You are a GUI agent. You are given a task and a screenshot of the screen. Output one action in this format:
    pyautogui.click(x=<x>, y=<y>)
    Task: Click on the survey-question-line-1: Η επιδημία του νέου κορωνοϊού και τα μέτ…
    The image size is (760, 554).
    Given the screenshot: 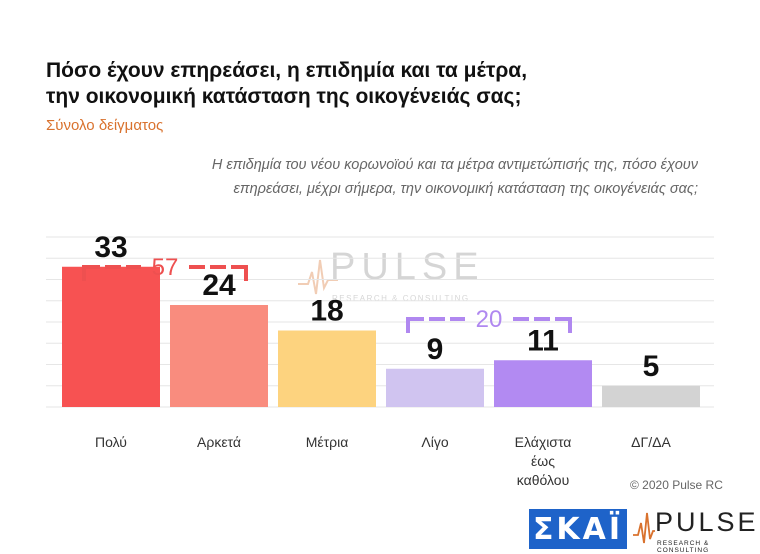 What is the action you would take?
    pyautogui.click(x=454, y=165)
    